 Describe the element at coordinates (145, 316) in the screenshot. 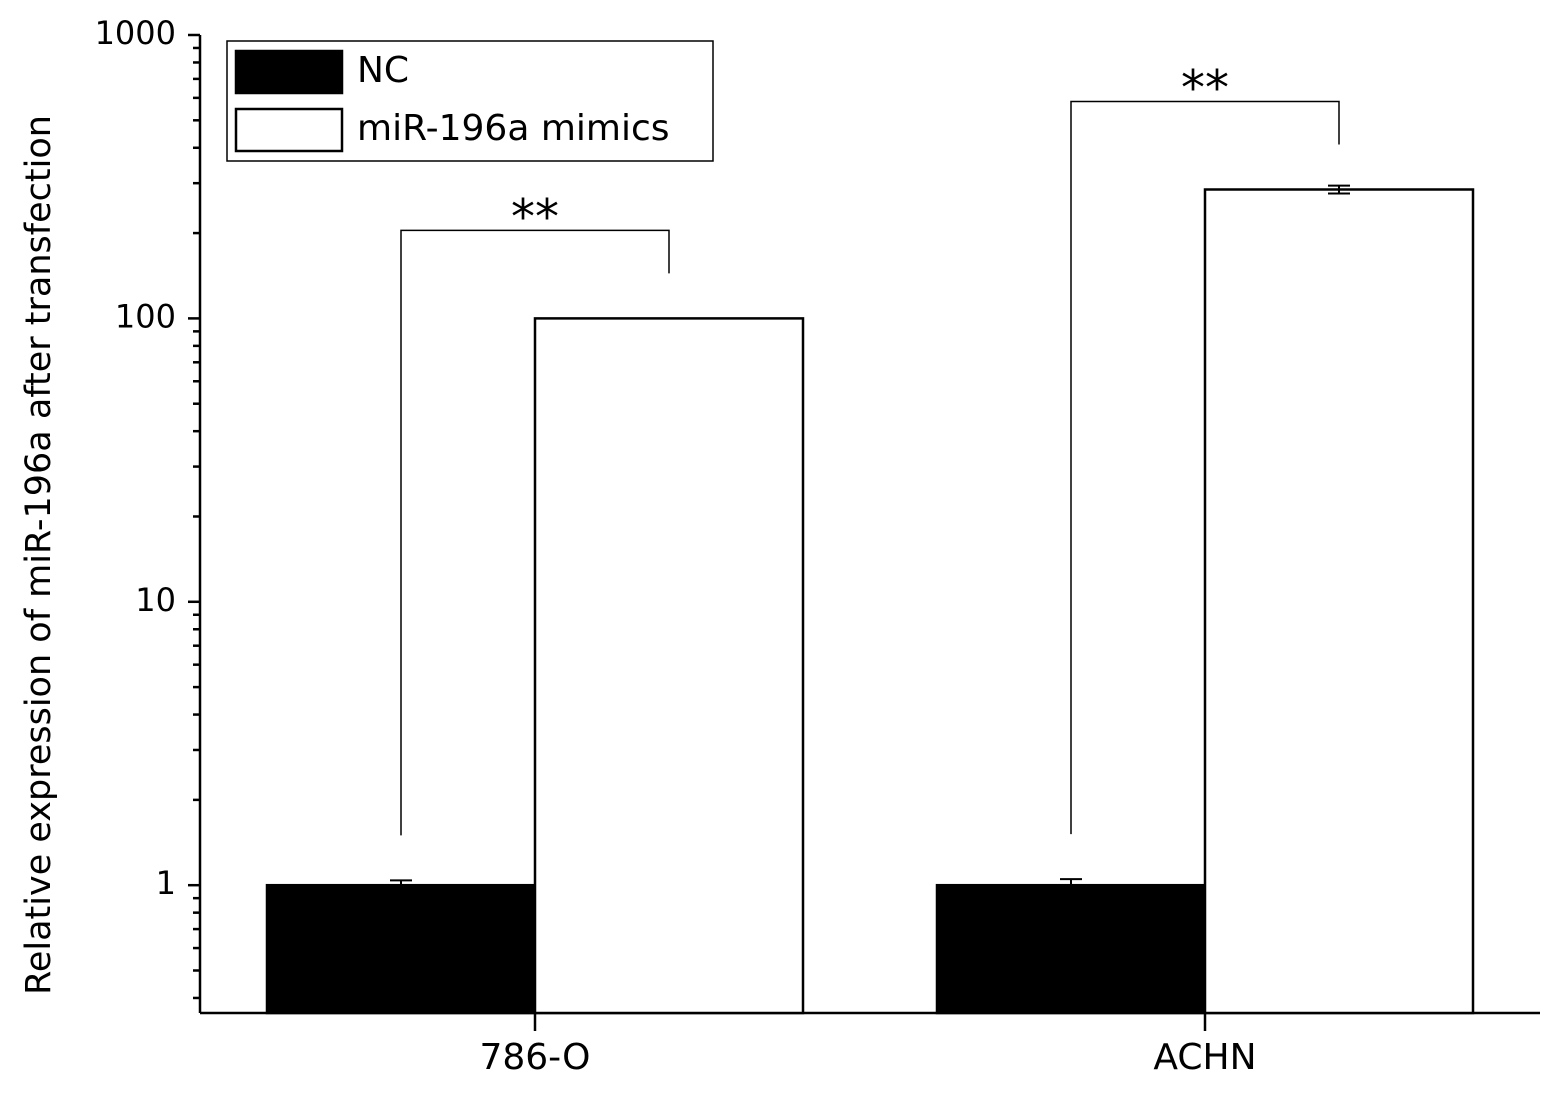

I see `y-tick-label: 100` at that location.